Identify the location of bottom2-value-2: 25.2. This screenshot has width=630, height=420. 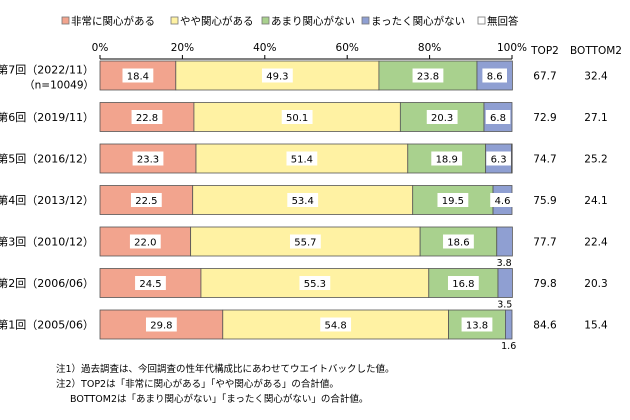
(595, 160).